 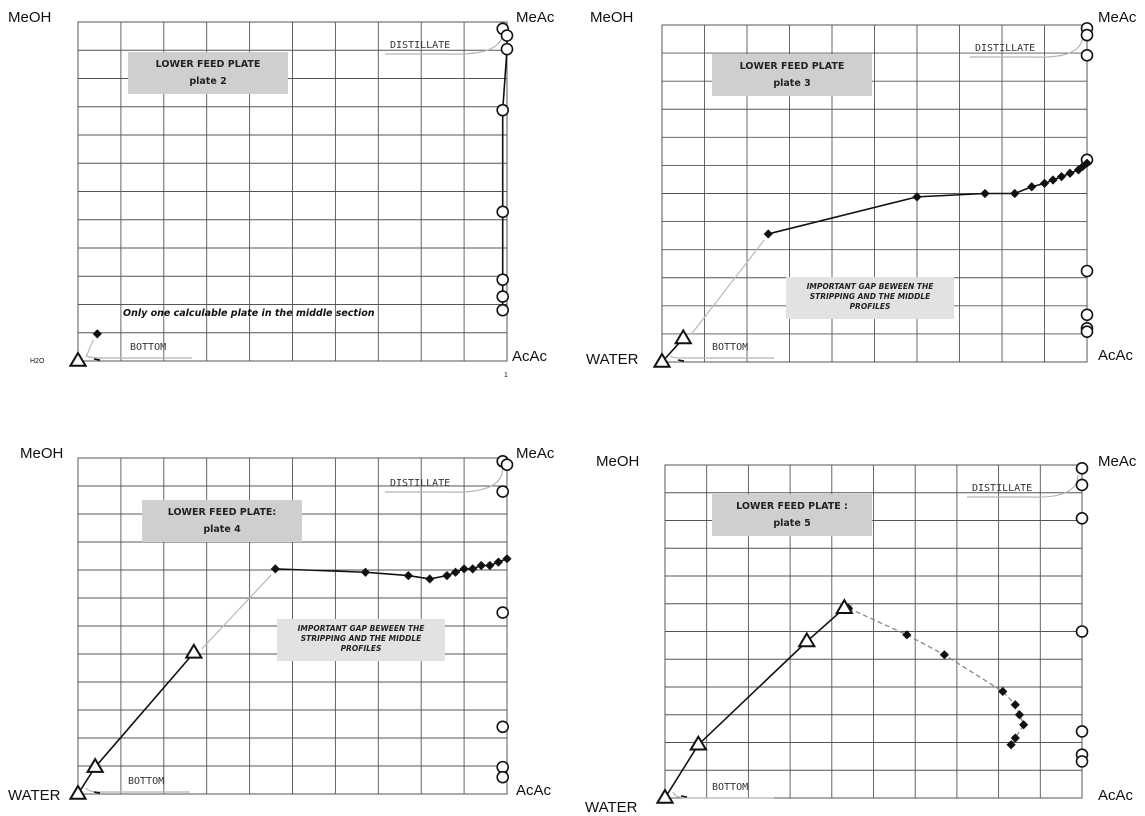 What do you see at coordinates (791, 83) in the screenshot?
I see `feed-plate-number: plate 3` at bounding box center [791, 83].